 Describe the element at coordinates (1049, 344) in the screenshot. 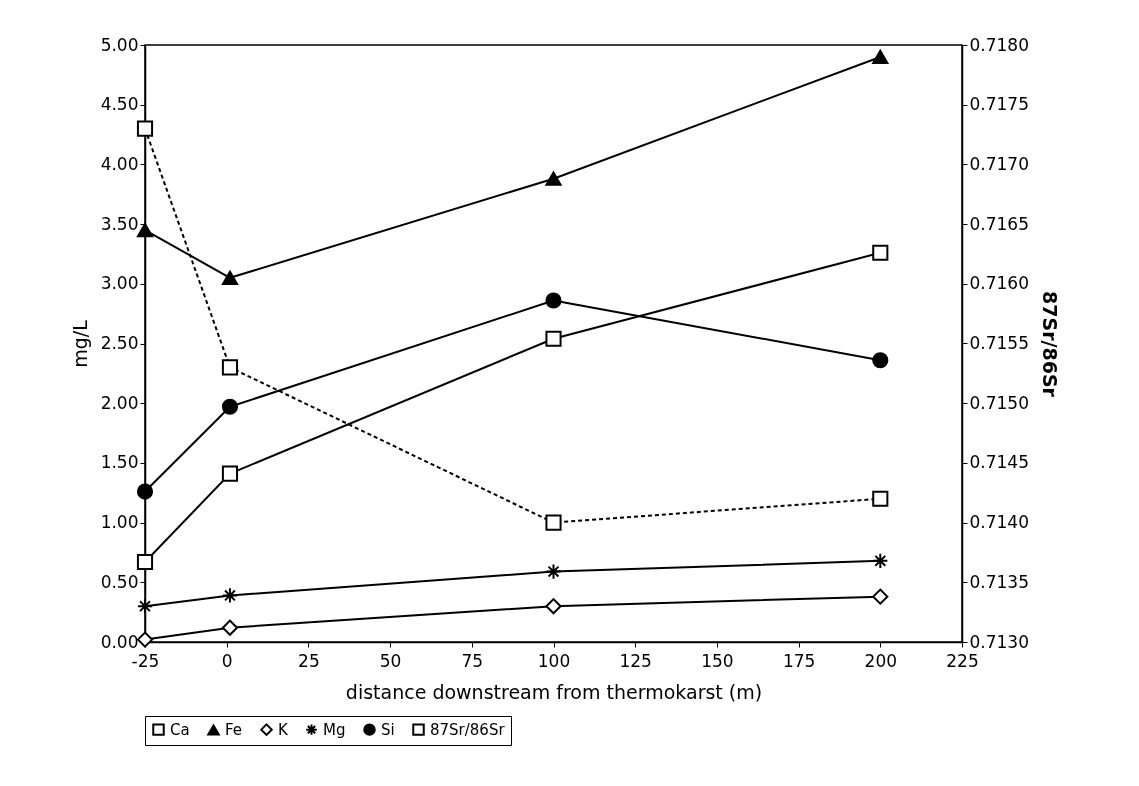

I see `y2-axis-title: 87Sr/86Sr` at that location.